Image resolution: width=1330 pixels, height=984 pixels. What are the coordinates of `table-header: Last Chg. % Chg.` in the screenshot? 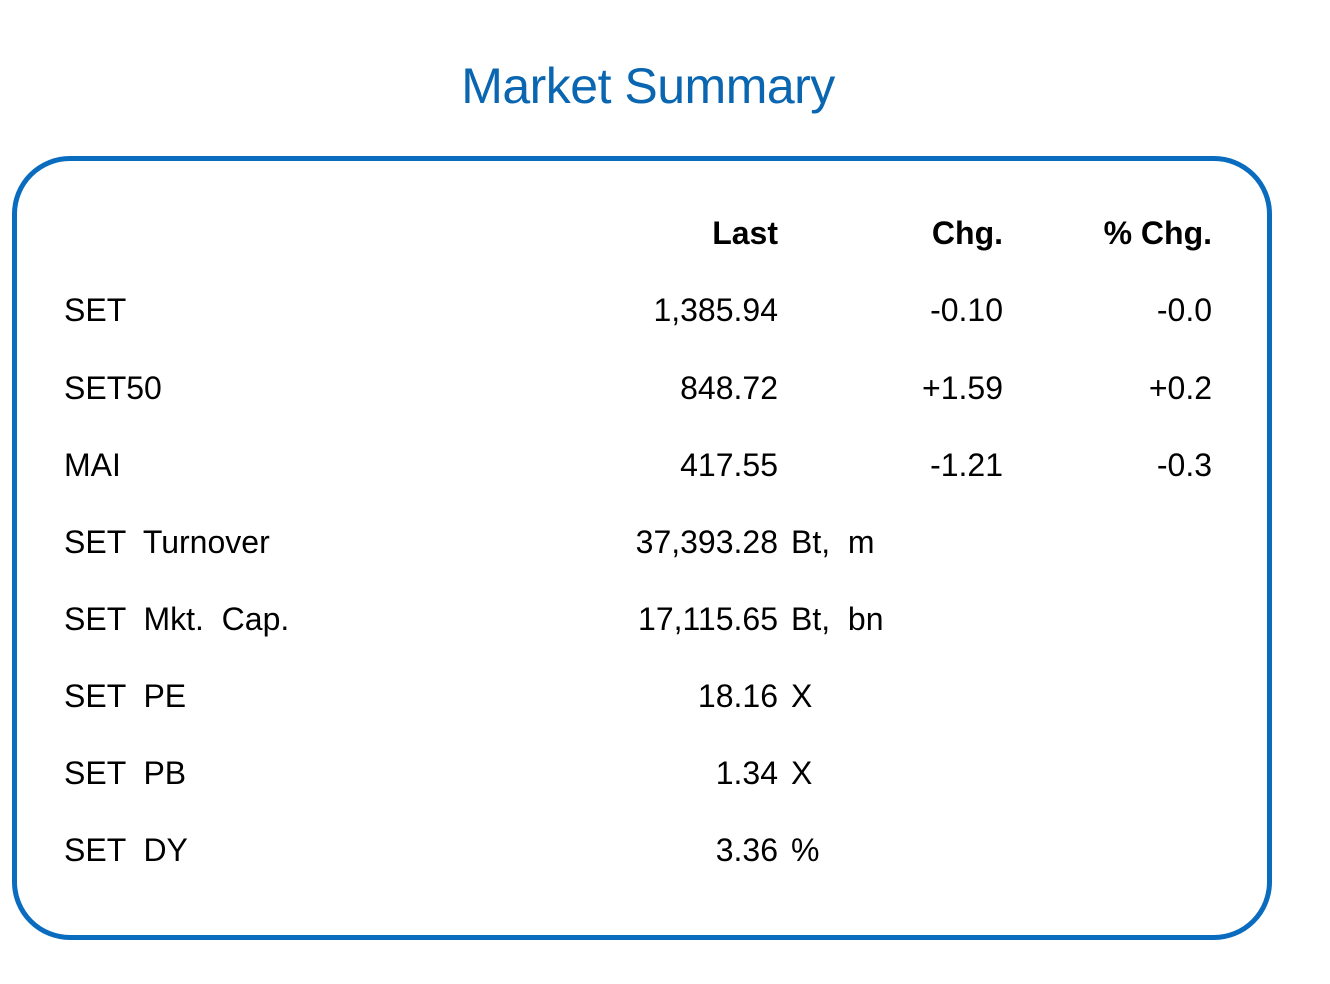 It's located at (665, 233).